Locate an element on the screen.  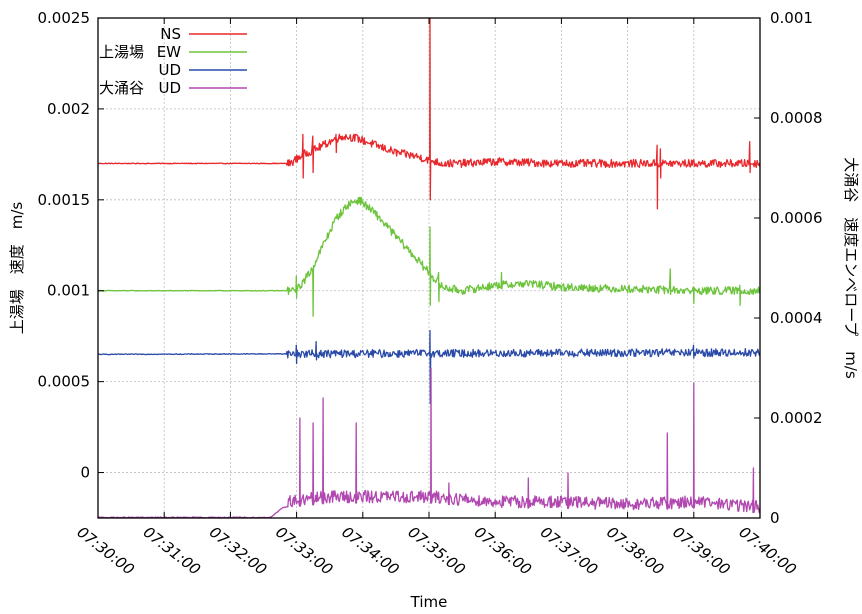
x-tick-label: 07:37:00 is located at coordinates (569, 551).